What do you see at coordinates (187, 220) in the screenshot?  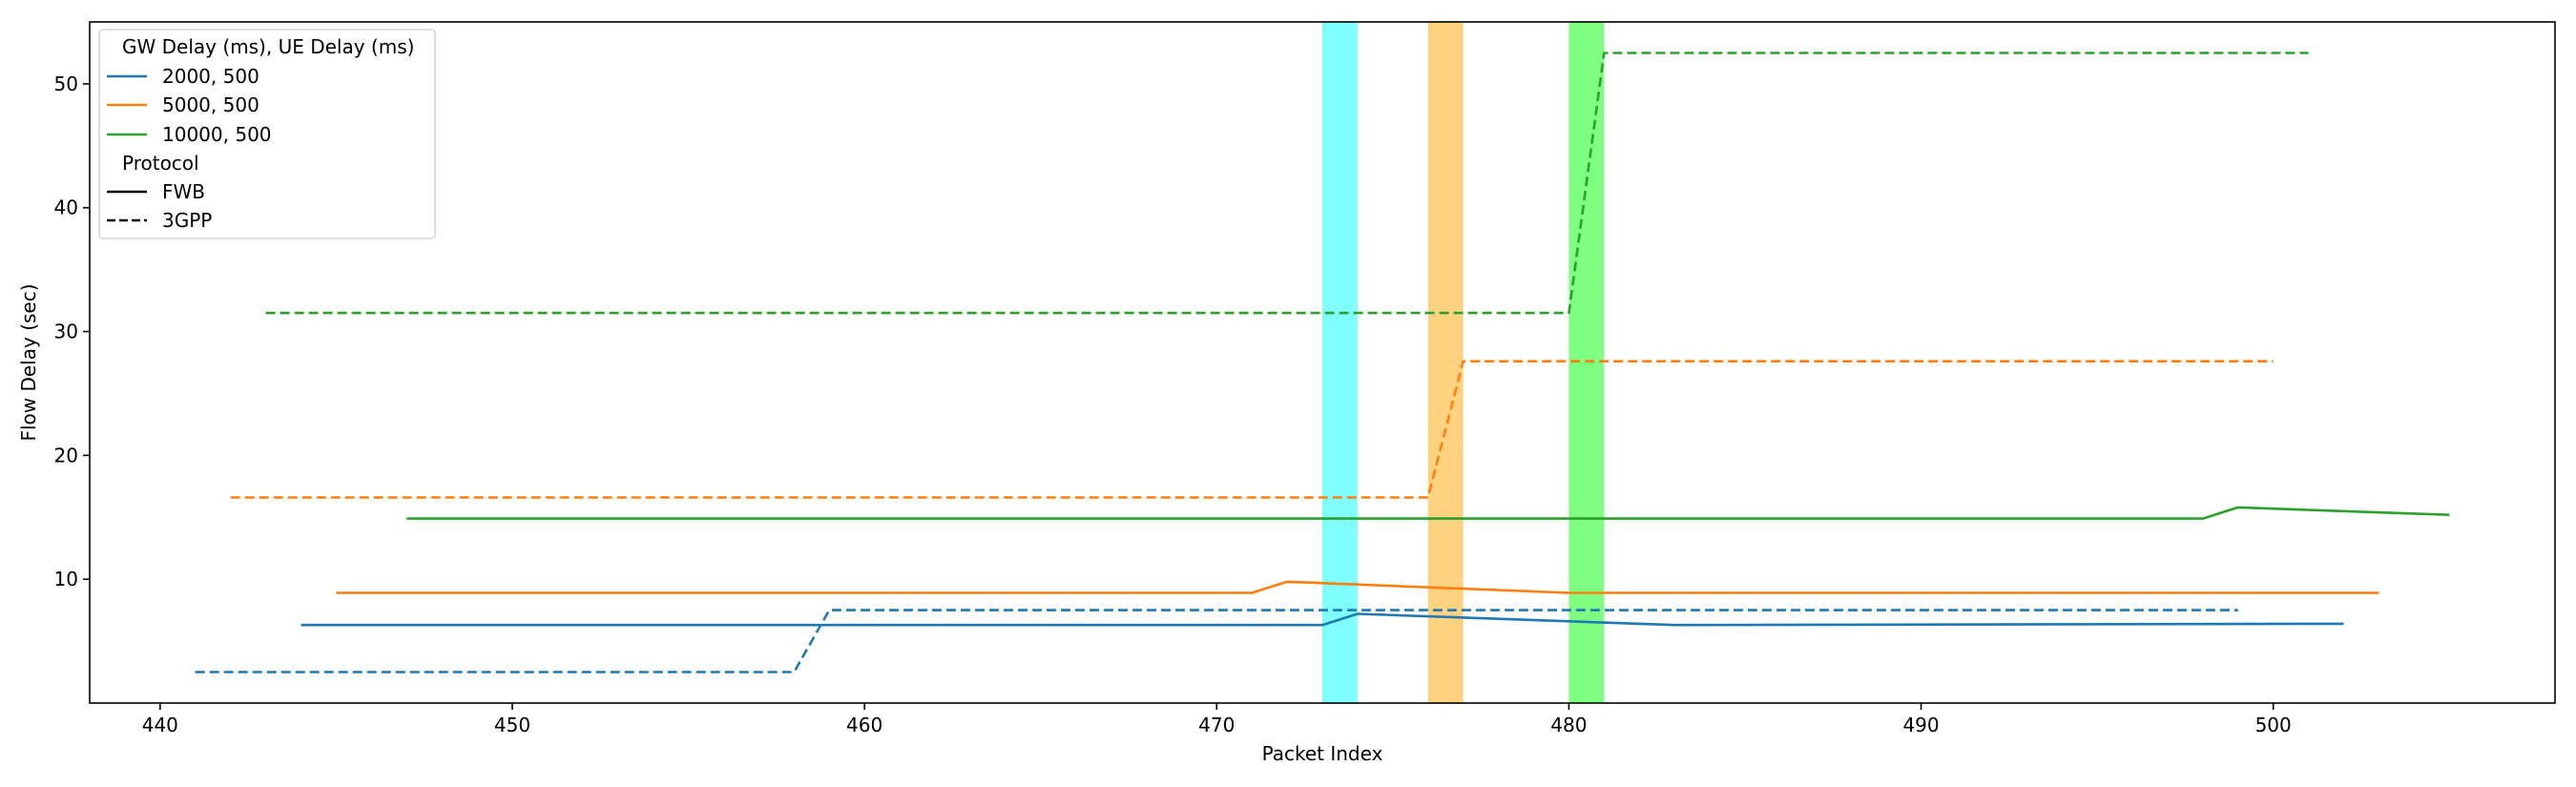 I see `legend-entry-3gpp: 3GPP` at bounding box center [187, 220].